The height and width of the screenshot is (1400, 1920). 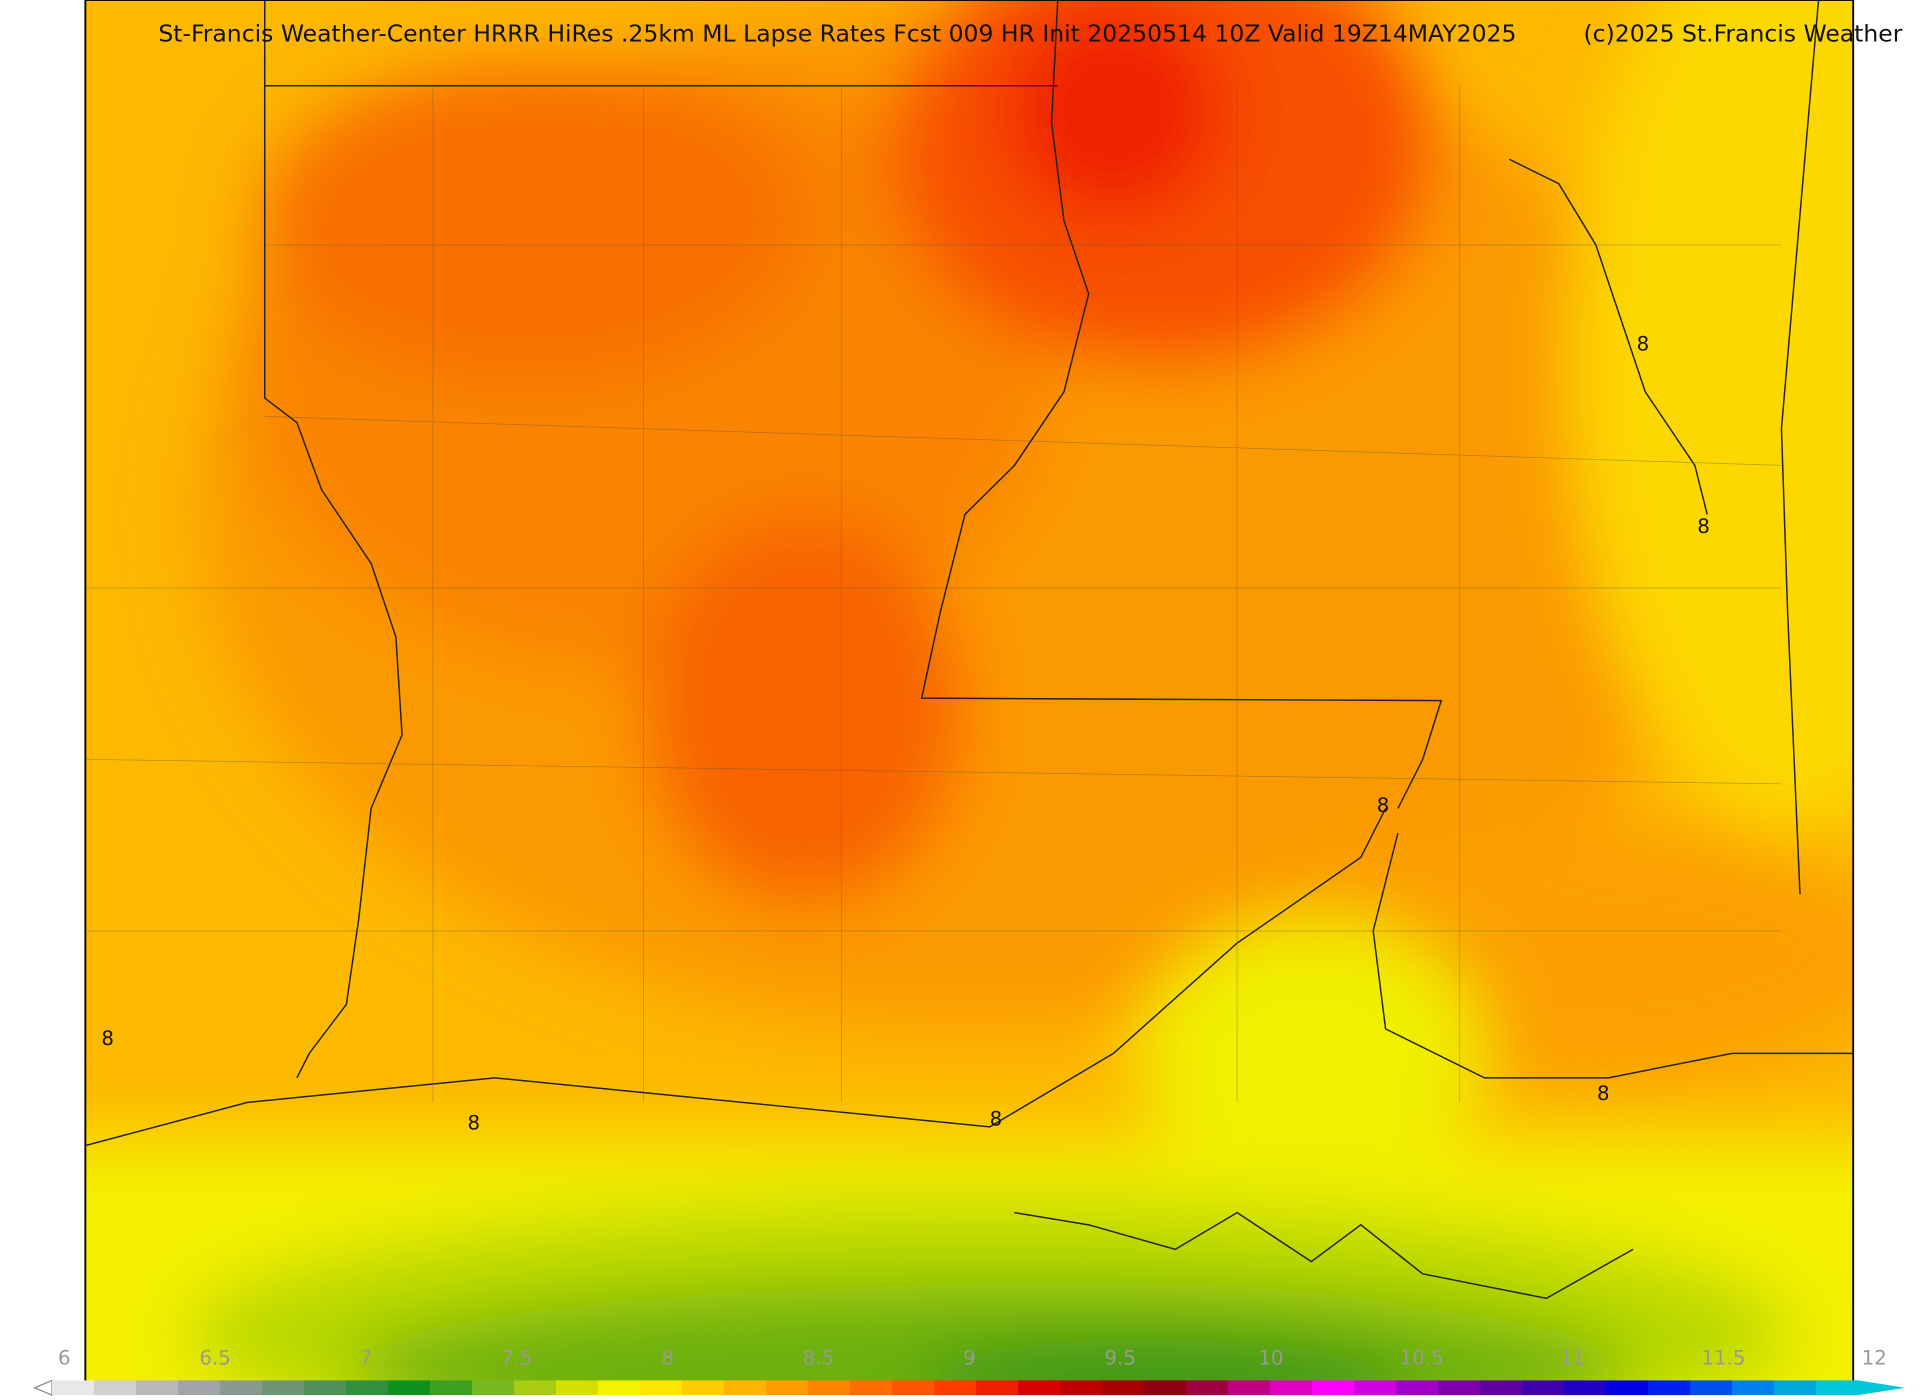 What do you see at coordinates (64, 1358) in the screenshot?
I see `colorbar-tick-label: 6` at bounding box center [64, 1358].